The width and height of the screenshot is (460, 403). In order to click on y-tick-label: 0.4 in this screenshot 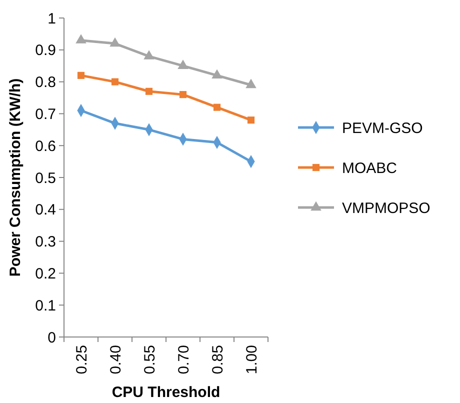, I will do `click(45, 210)`.